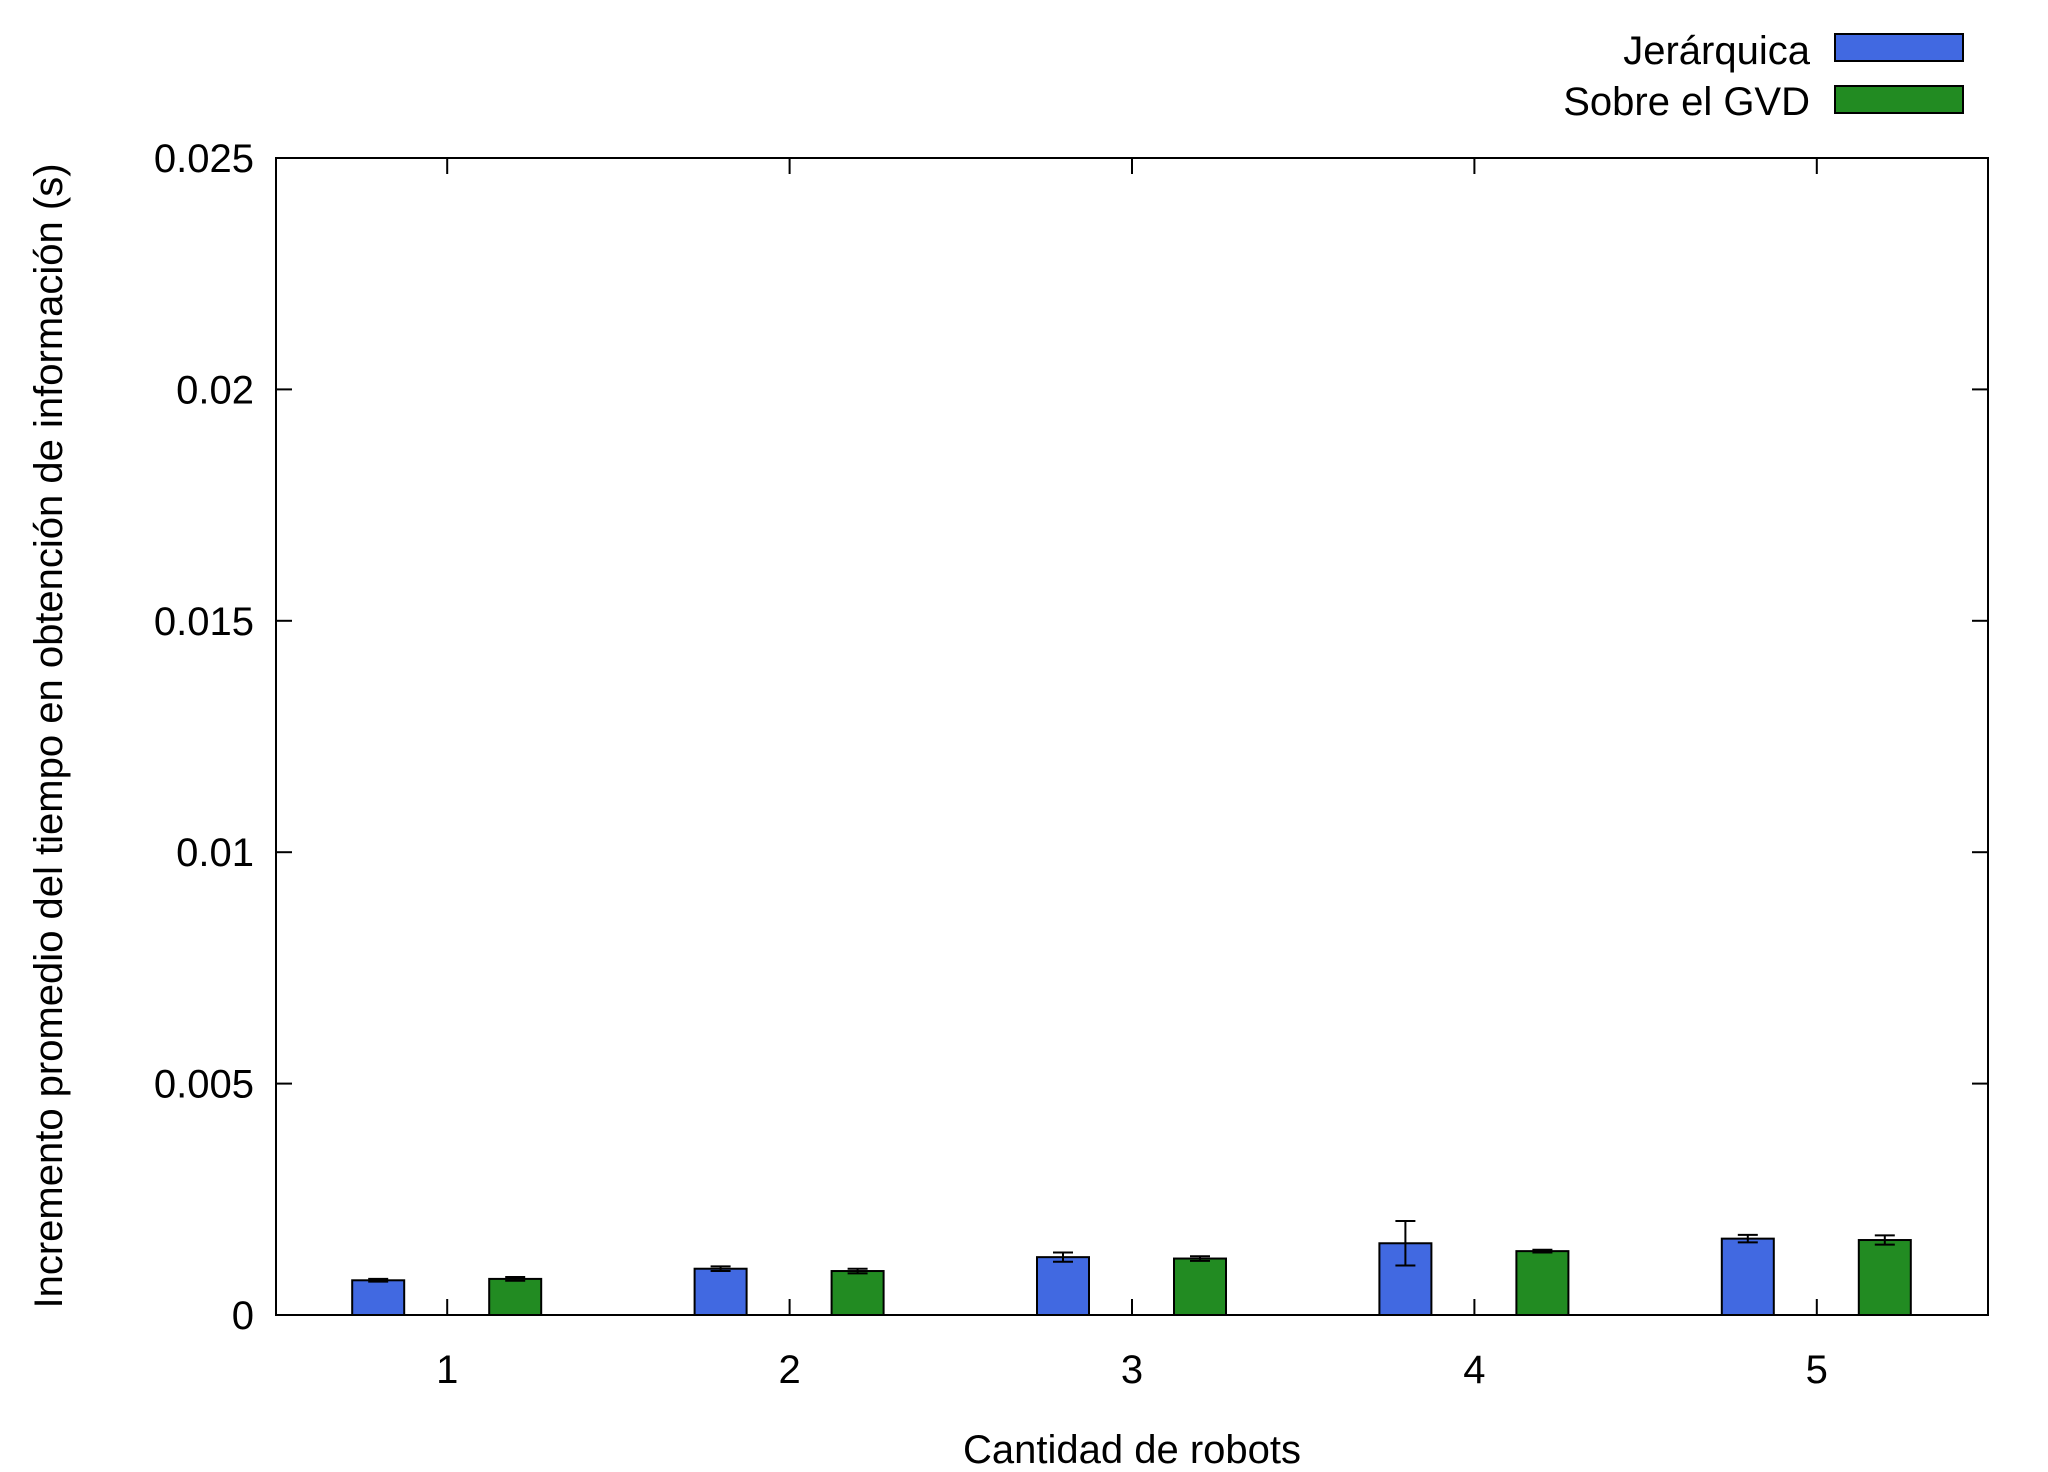 The image size is (2048, 1472). I want to click on x-tick-label: 3, so click(1132, 1370).